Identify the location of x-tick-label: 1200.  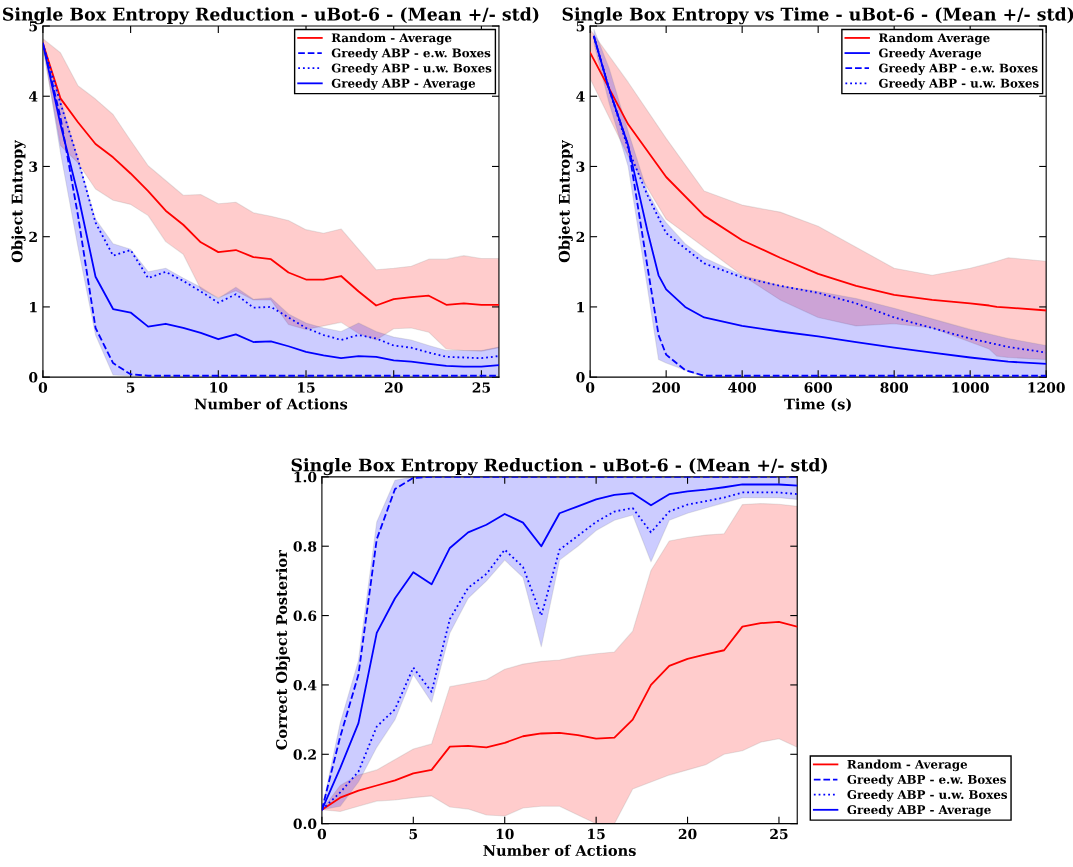
(1046, 387).